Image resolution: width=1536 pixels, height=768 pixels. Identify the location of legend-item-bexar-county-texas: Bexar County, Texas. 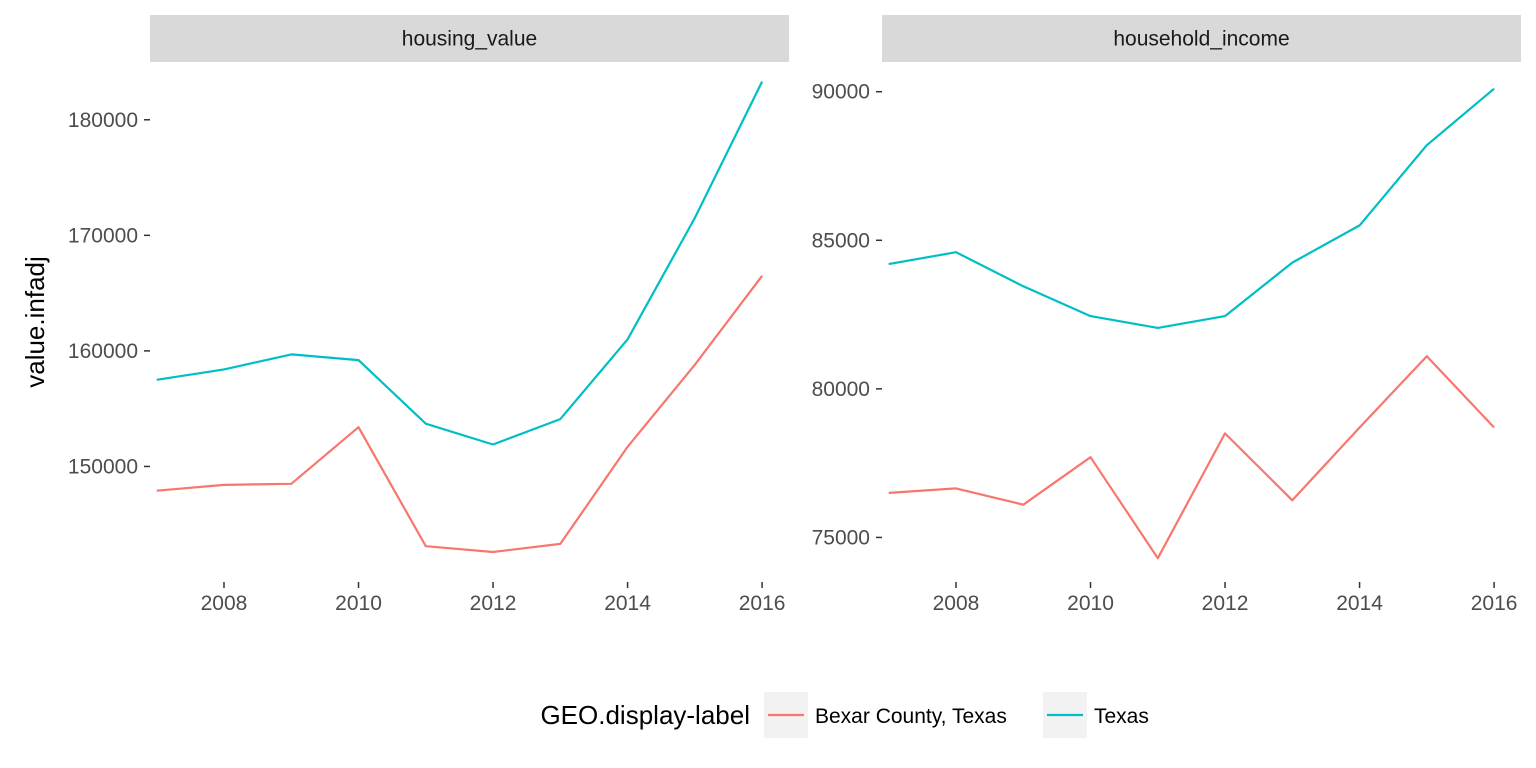
(885, 715).